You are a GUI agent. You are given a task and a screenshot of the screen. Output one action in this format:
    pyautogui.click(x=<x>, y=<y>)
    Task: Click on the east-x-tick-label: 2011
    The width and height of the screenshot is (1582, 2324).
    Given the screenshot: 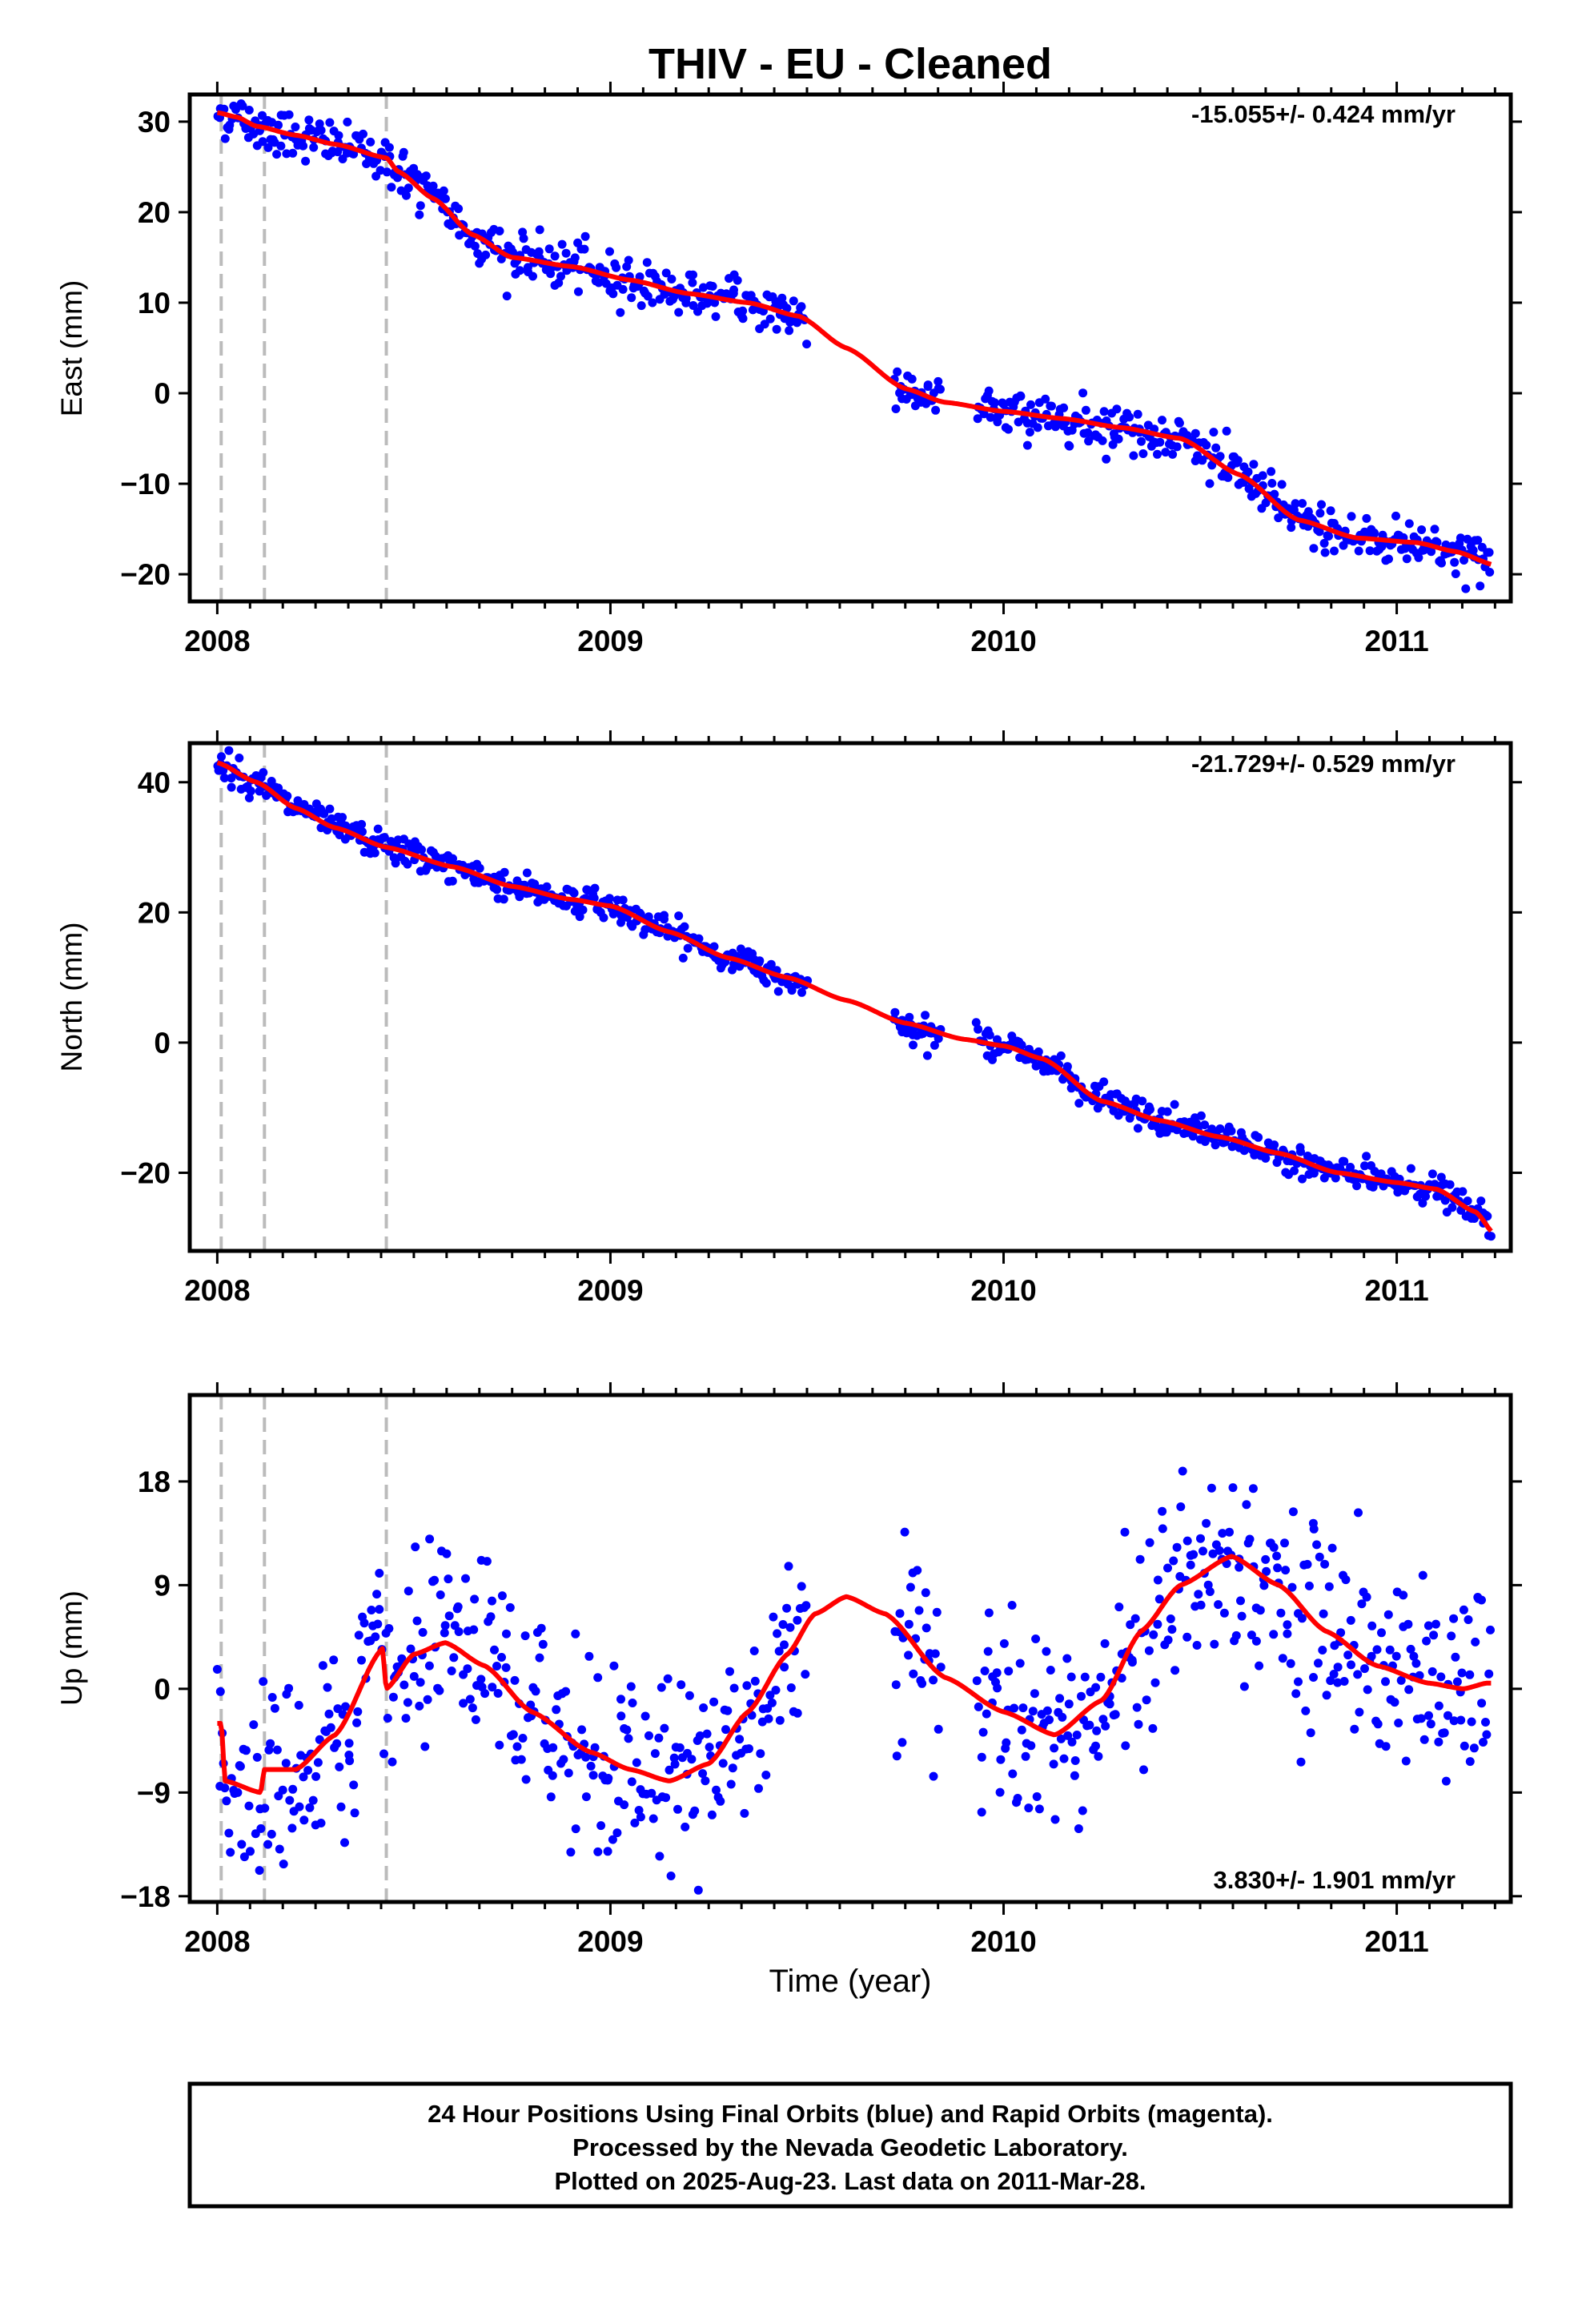 What is the action you would take?
    pyautogui.click(x=1396, y=641)
    